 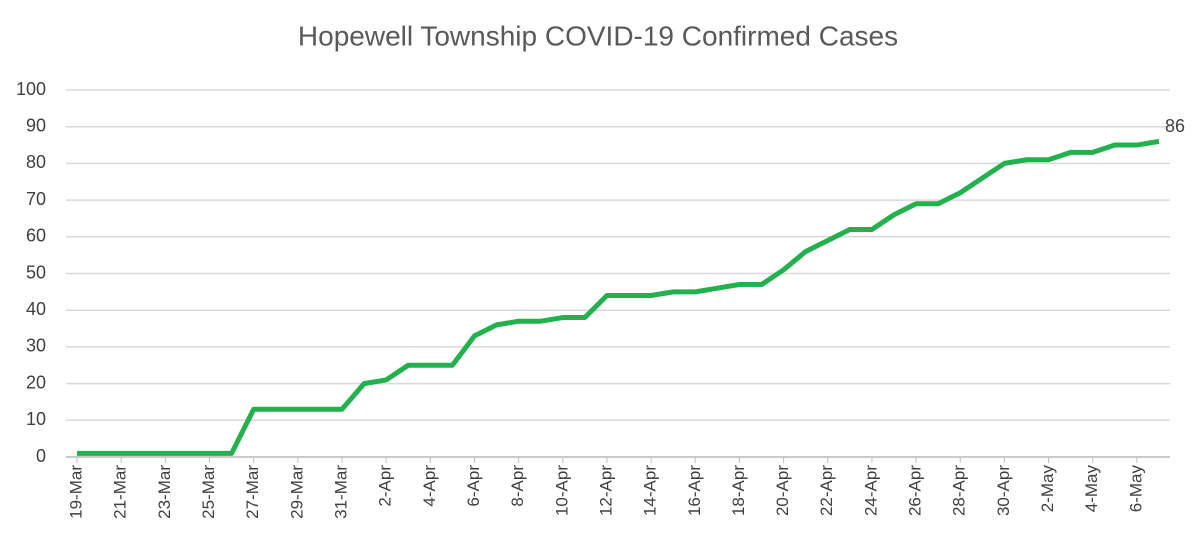 I want to click on x-tick-label: 21-Mar, so click(x=120, y=492).